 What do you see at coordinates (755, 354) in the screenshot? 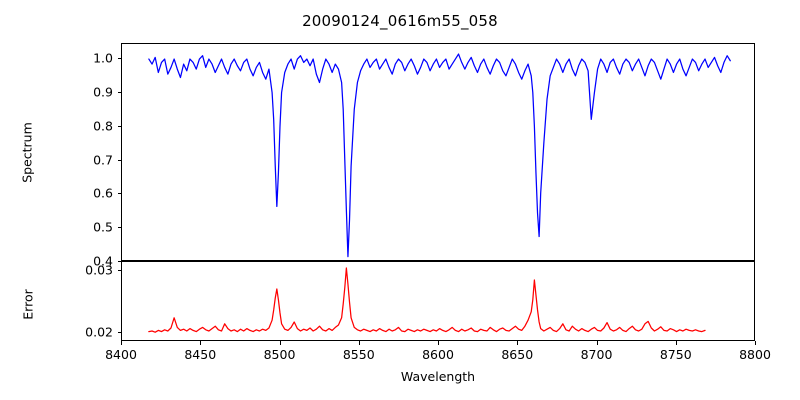
I see `x-tick: 8800` at bounding box center [755, 354].